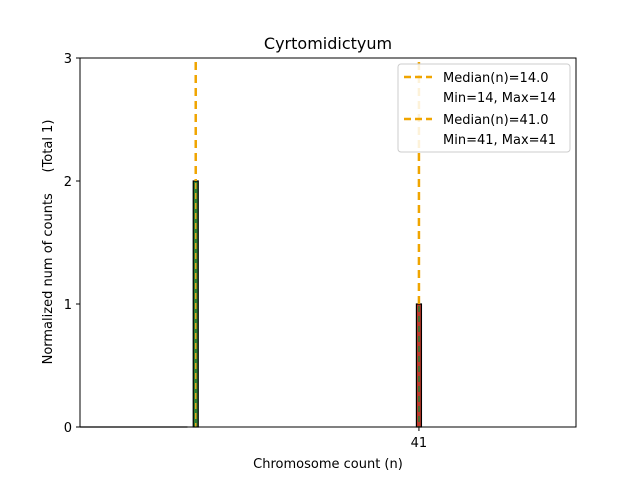  Describe the element at coordinates (68, 305) in the screenshot. I see `y-tick-label: 1` at that location.